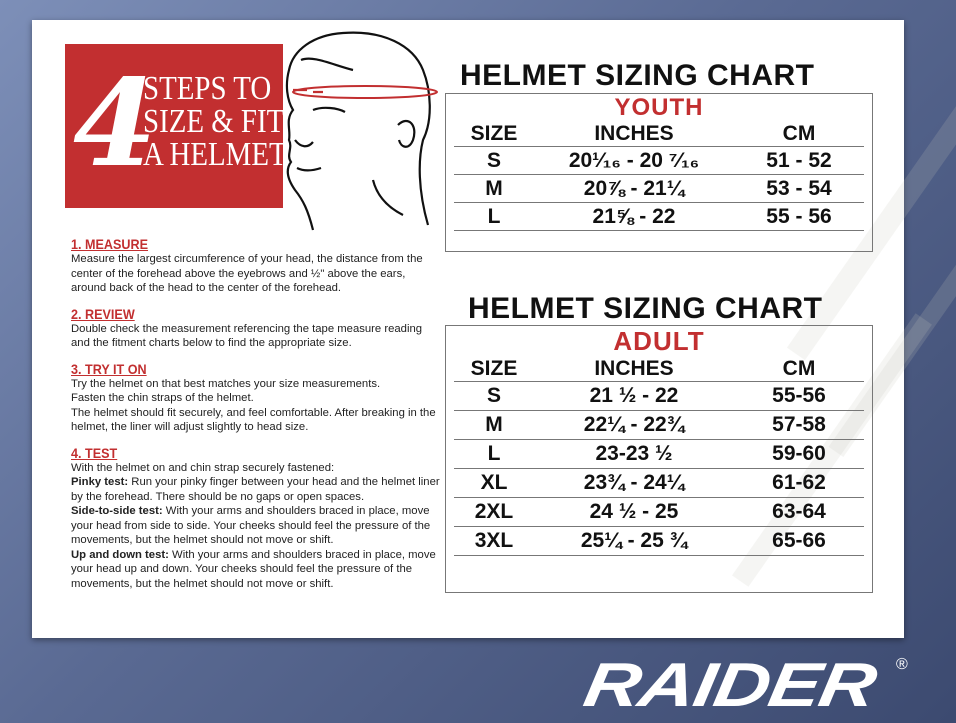 This screenshot has height=723, width=956. What do you see at coordinates (799, 425) in the screenshot?
I see `cm-cell: 57-58` at bounding box center [799, 425].